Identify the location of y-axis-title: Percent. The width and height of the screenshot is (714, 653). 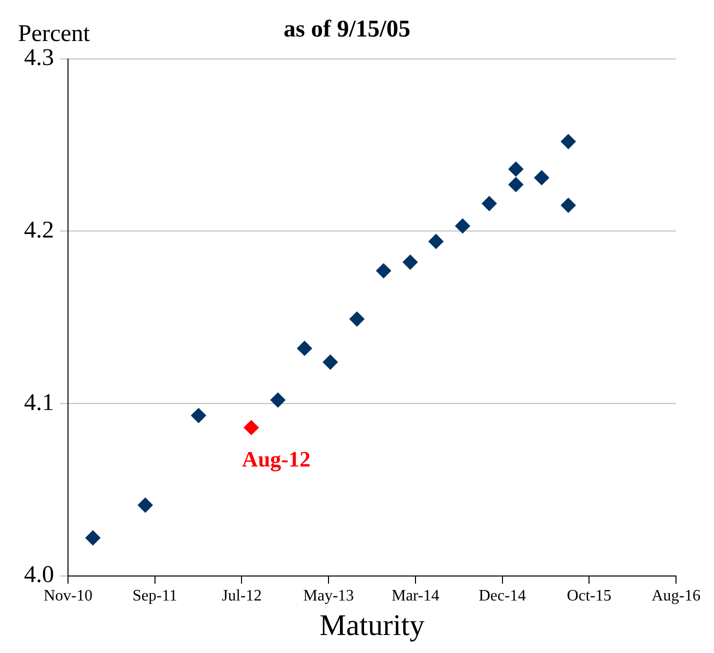
(54, 34).